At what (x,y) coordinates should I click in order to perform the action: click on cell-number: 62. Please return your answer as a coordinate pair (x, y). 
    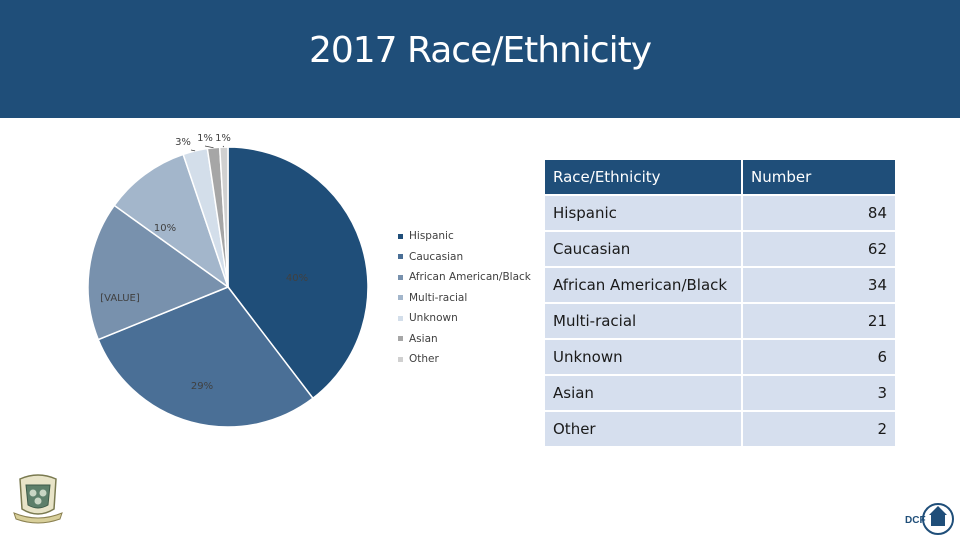
    Looking at the image, I should click on (818, 249).